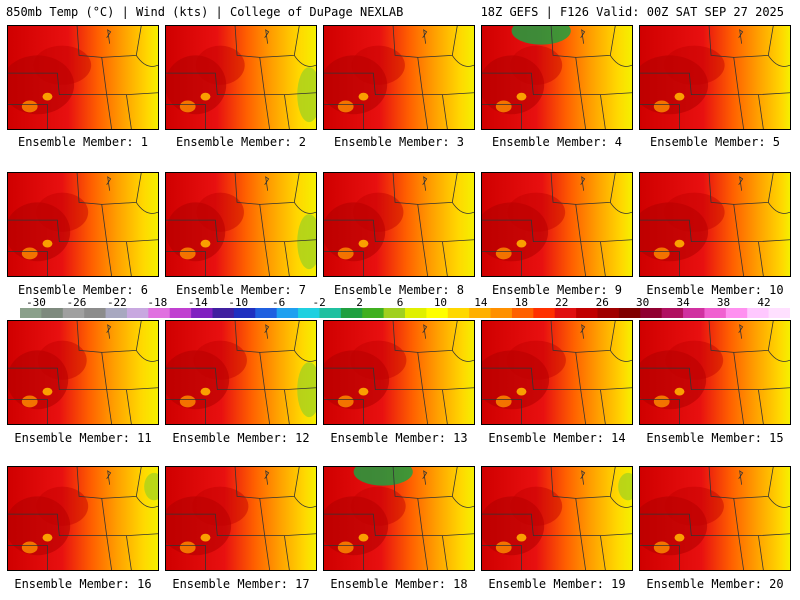 The height and width of the screenshot is (600, 800). Describe the element at coordinates (562, 302) in the screenshot. I see `color-legend-tick: 22` at that location.